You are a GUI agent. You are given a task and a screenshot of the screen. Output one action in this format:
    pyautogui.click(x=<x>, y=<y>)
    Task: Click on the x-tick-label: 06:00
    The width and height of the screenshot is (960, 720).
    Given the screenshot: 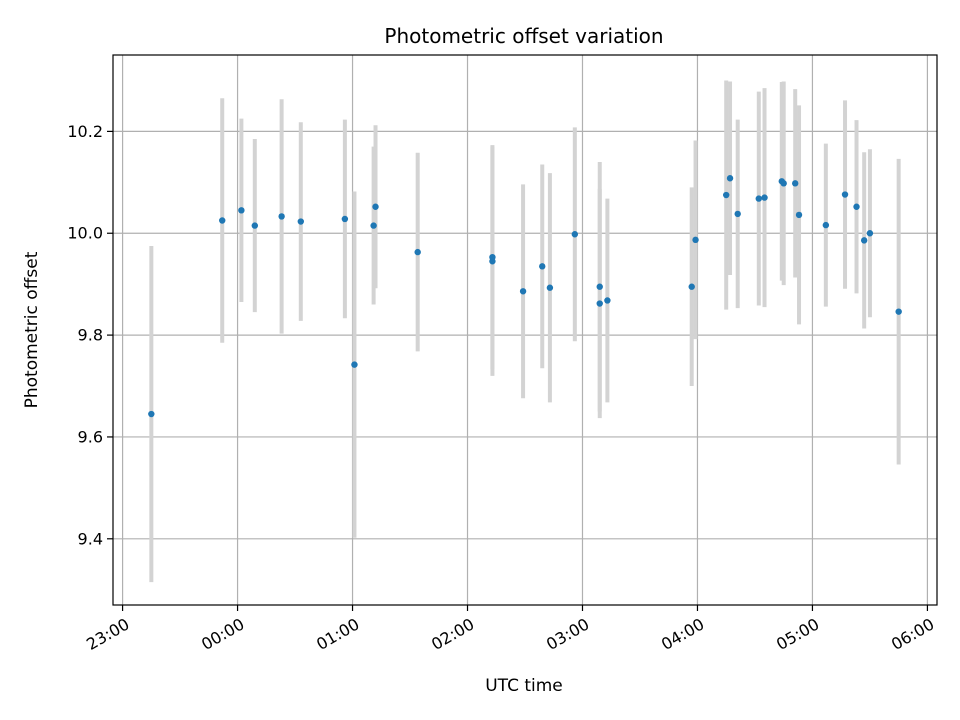 What is the action you would take?
    pyautogui.click(x=912, y=634)
    